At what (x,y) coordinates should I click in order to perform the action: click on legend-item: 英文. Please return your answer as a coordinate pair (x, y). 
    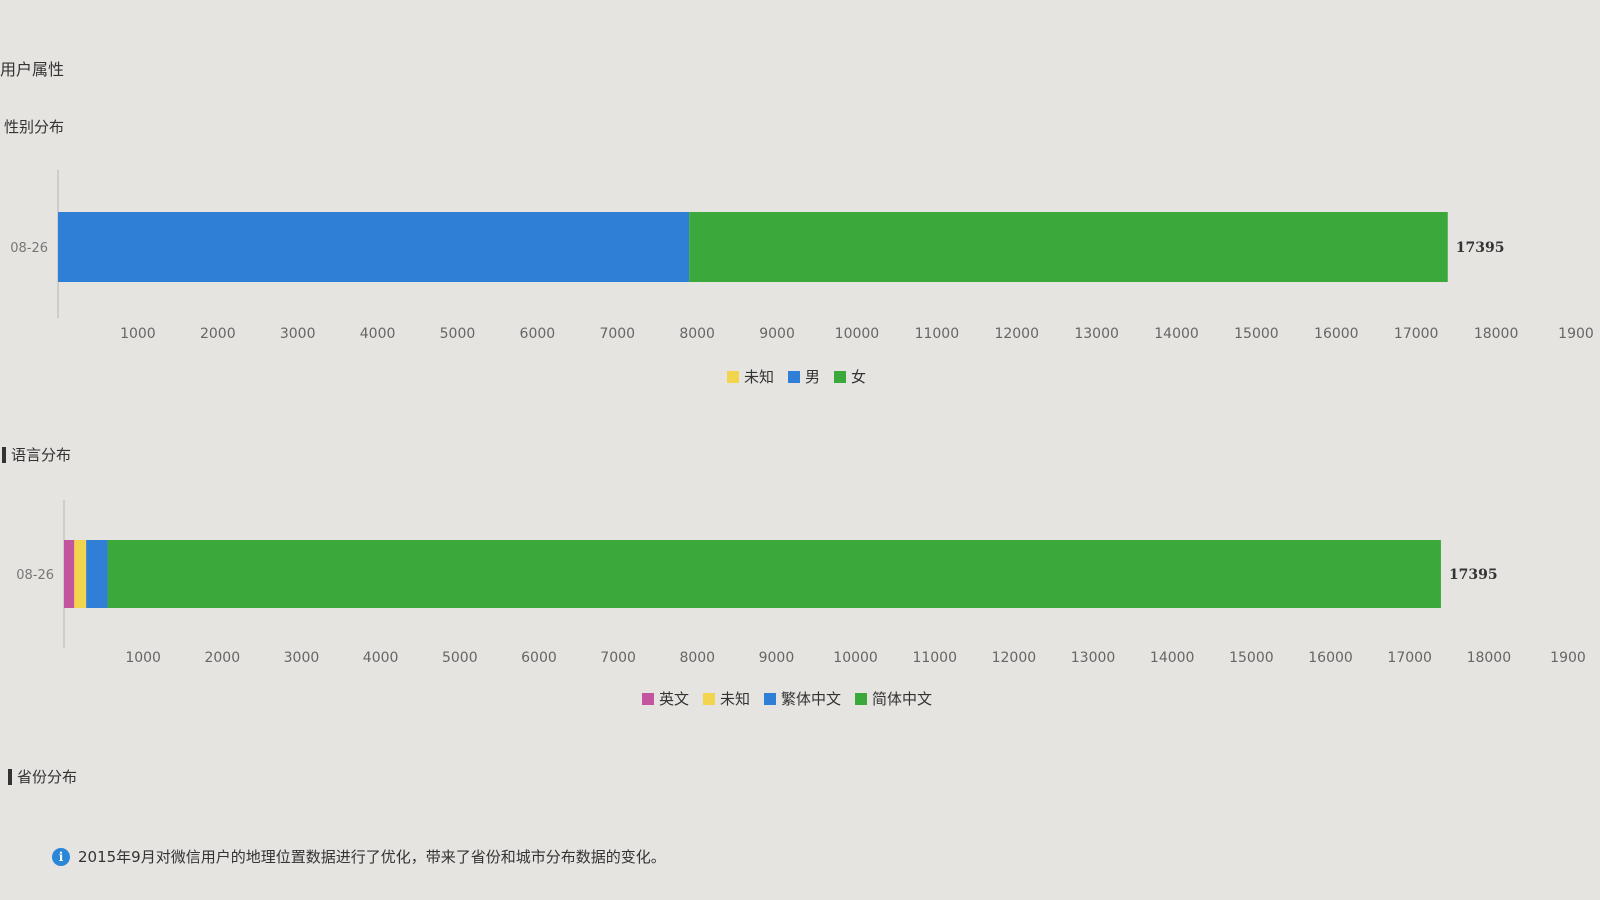
    Looking at the image, I should click on (665, 698).